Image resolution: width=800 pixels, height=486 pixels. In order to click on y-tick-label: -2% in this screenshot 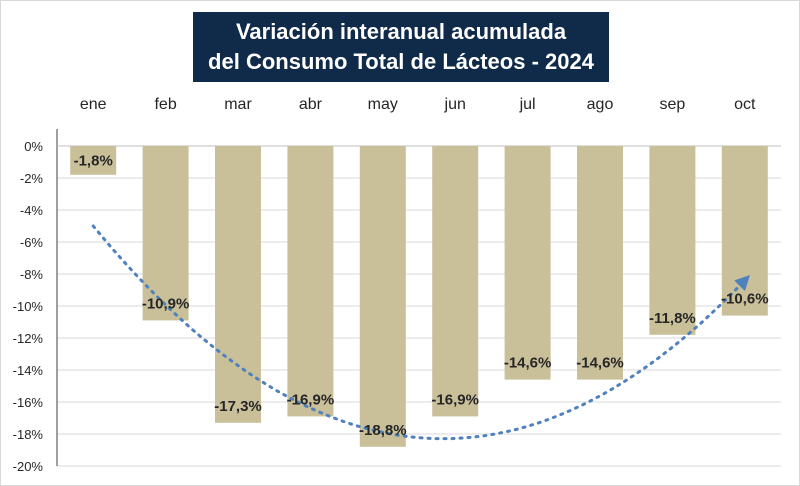, I will do `click(32, 178)`.